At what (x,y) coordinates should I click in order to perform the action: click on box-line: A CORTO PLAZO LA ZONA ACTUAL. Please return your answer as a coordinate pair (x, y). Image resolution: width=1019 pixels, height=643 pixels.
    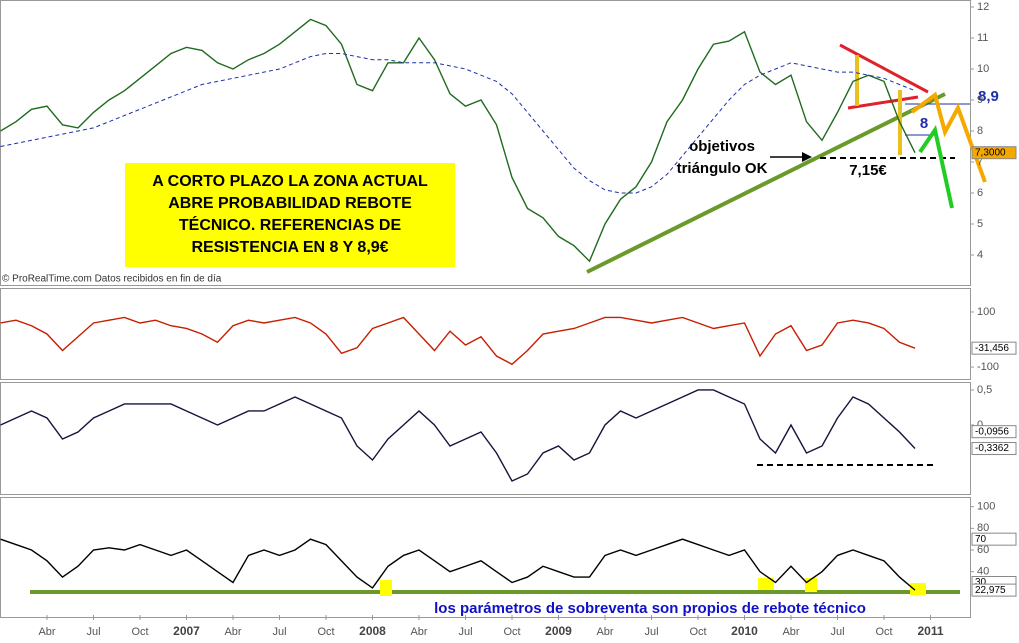
    Looking at the image, I should click on (290, 181).